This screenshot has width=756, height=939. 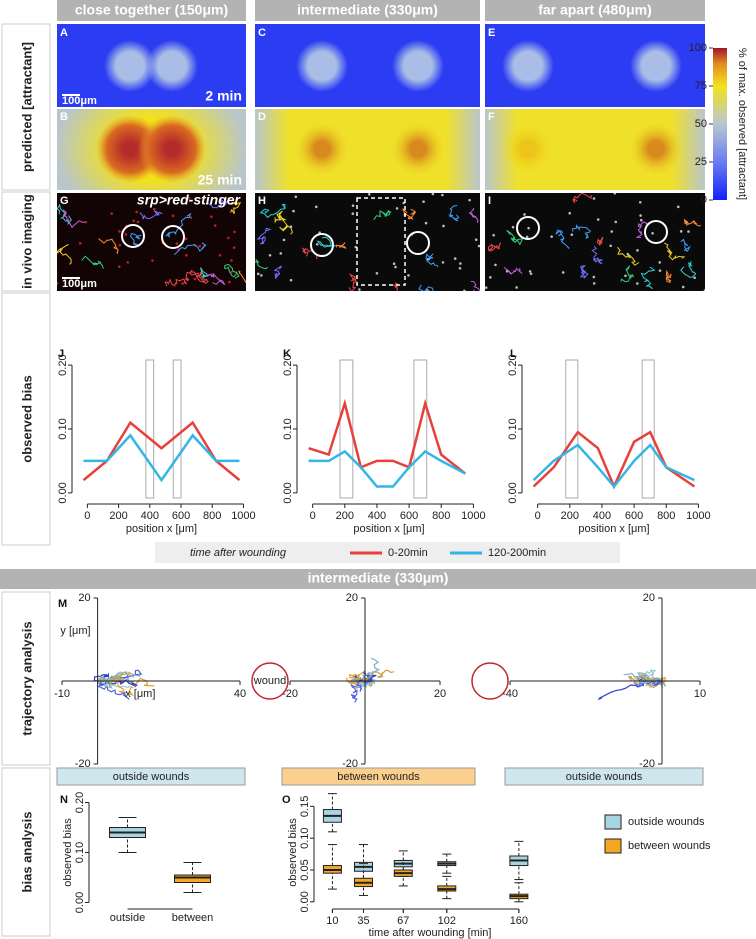 What do you see at coordinates (669, 846) in the screenshot?
I see `legend-label: between wounds` at bounding box center [669, 846].